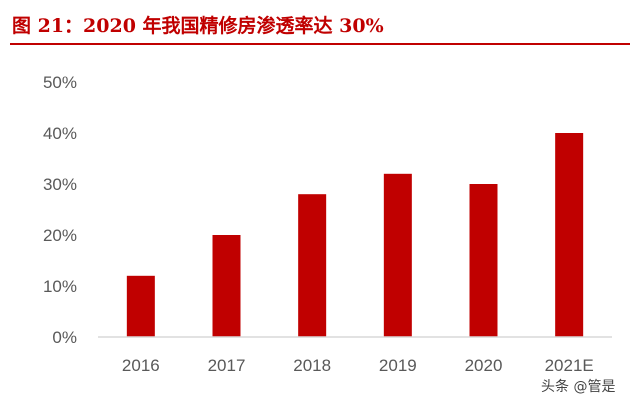 Image resolution: width=640 pixels, height=406 pixels. Describe the element at coordinates (320, 44) in the screenshot. I see `title-divider` at that location.